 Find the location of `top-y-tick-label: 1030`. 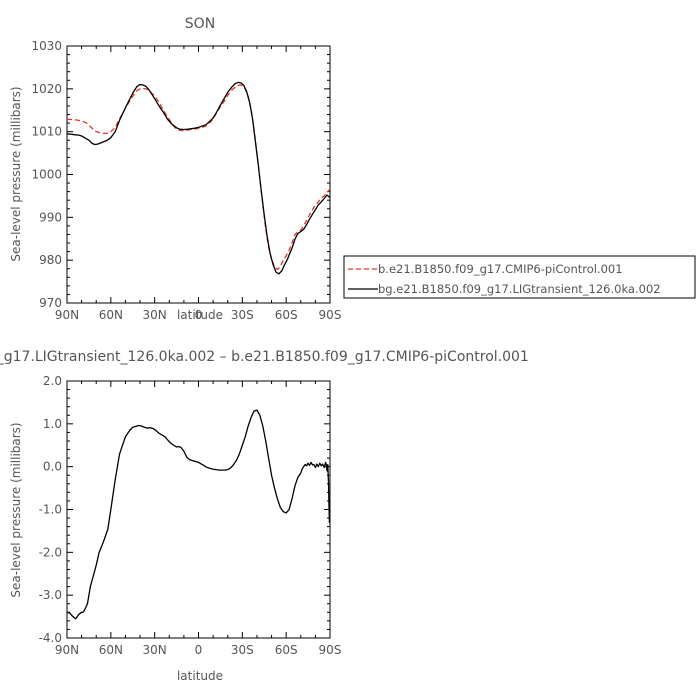

top-y-tick-label: 1030 is located at coordinates (46, 46).